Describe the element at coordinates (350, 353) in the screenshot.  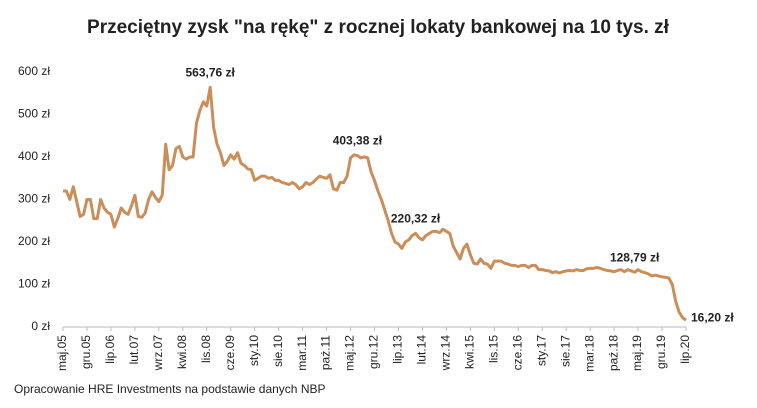
I see `x-tick-label: maj.12` at that location.